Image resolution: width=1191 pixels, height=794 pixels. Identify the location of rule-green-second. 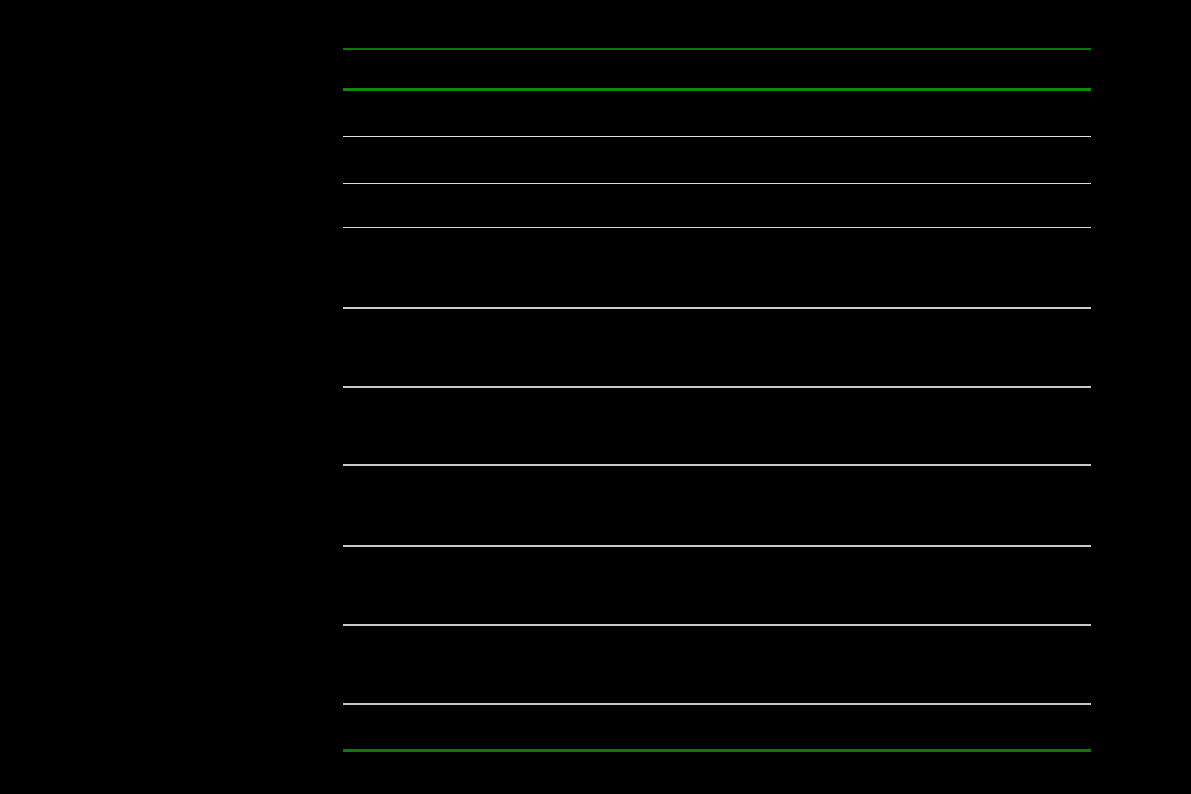
(717, 89).